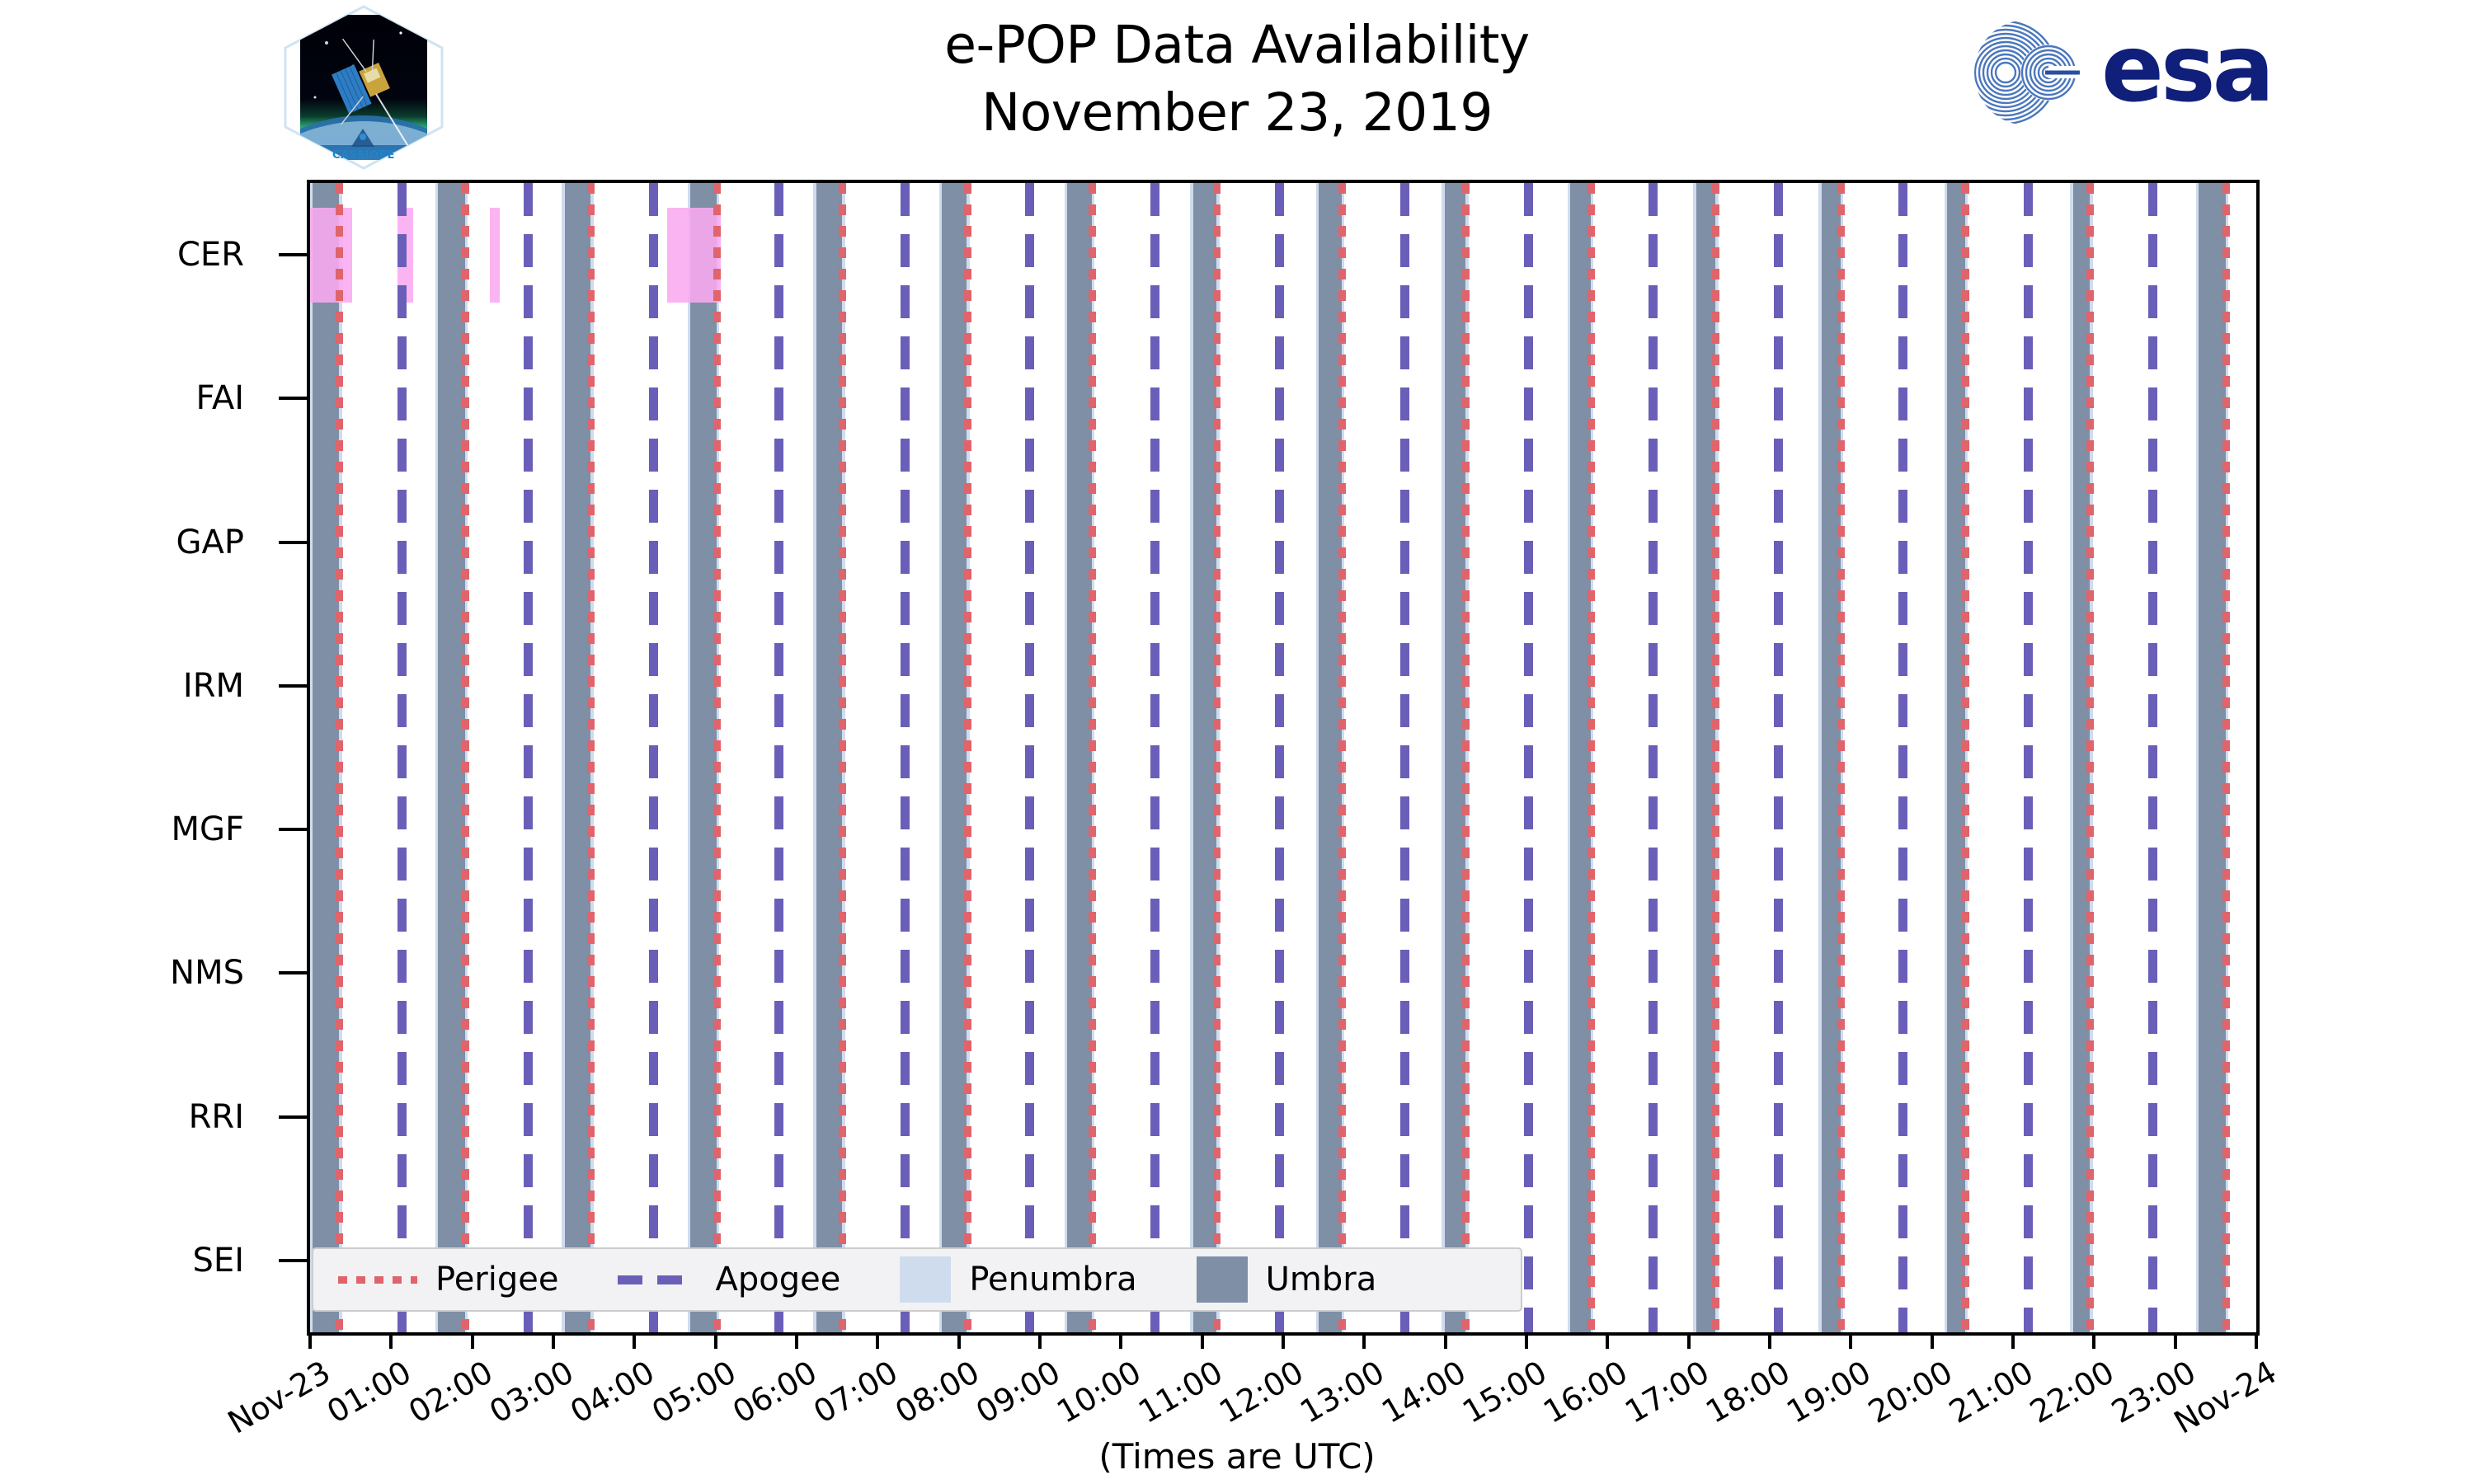  Describe the element at coordinates (363, 87) in the screenshot. I see `cassiope-logo: CASSIOPE` at that location.